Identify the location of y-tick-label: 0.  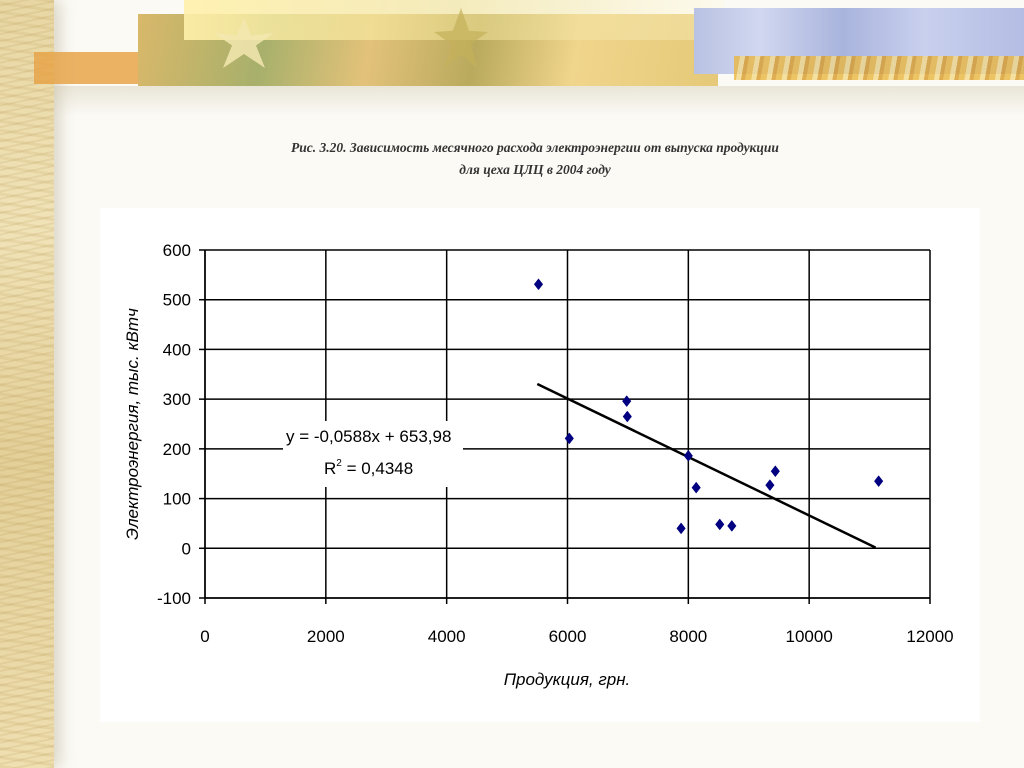
(186, 548).